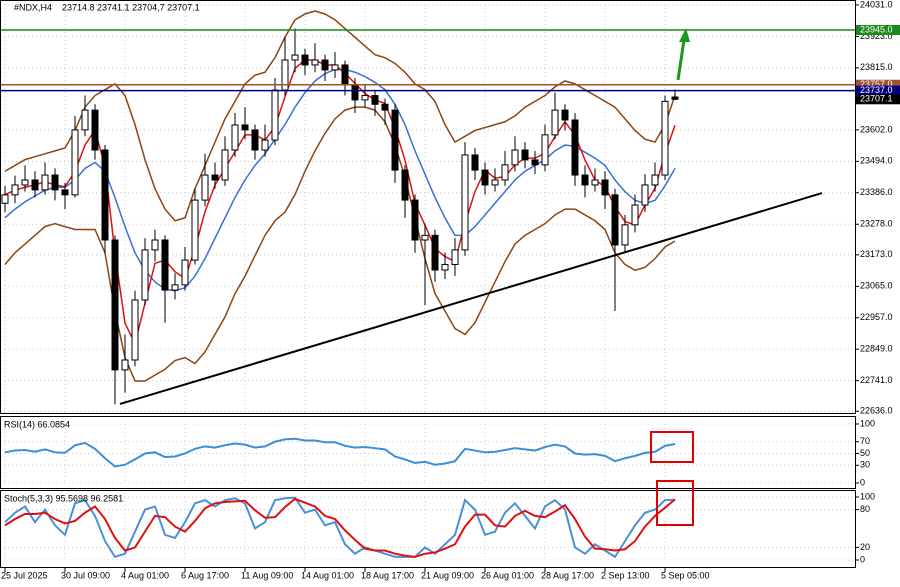 The width and height of the screenshot is (900, 587). Describe the element at coordinates (681, 60) in the screenshot. I see `arrow-shaft` at that location.